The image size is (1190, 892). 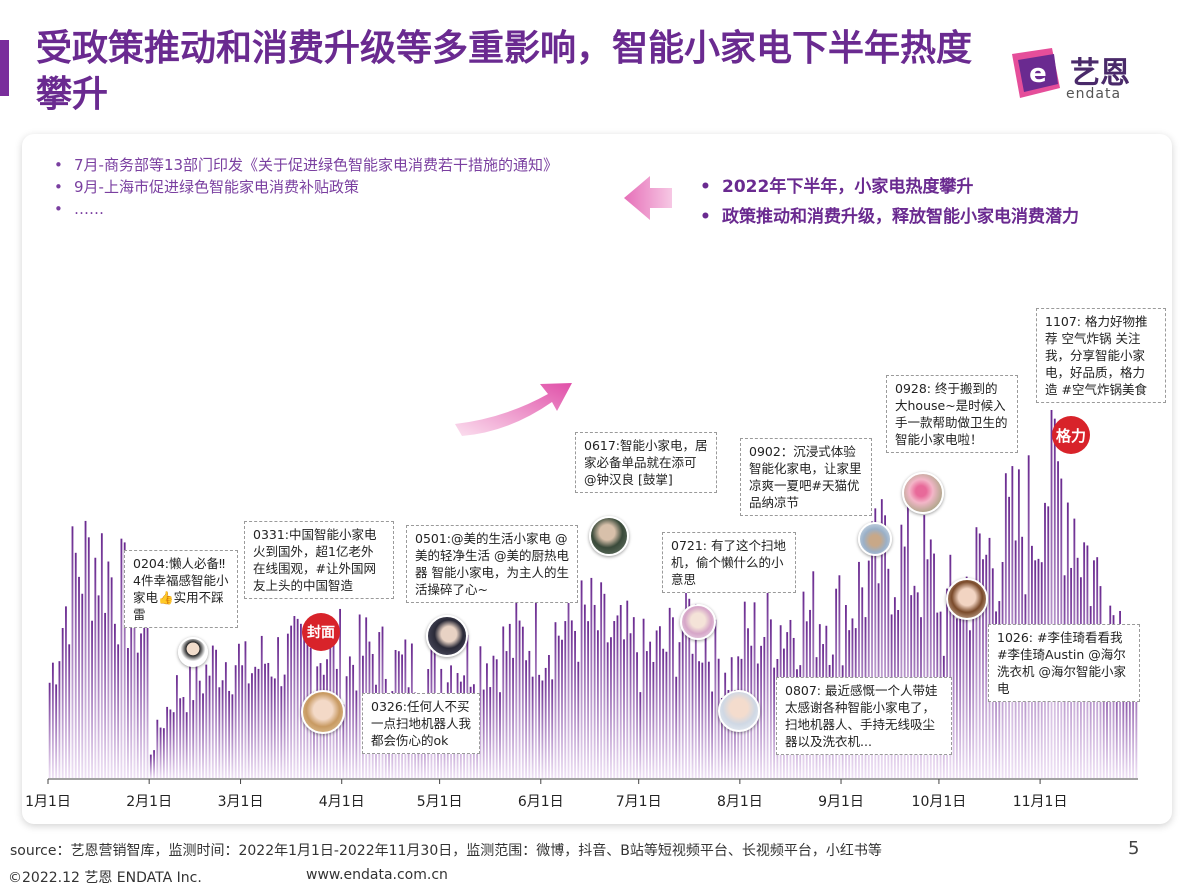 What do you see at coordinates (729, 562) in the screenshot?
I see `annotation-0721: 0721: 有了这个扫地机，偷个懒什么的小意思` at bounding box center [729, 562].